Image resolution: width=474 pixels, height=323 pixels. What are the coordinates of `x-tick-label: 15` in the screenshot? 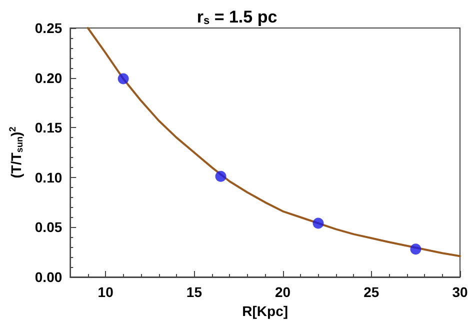 It's located at (194, 292).